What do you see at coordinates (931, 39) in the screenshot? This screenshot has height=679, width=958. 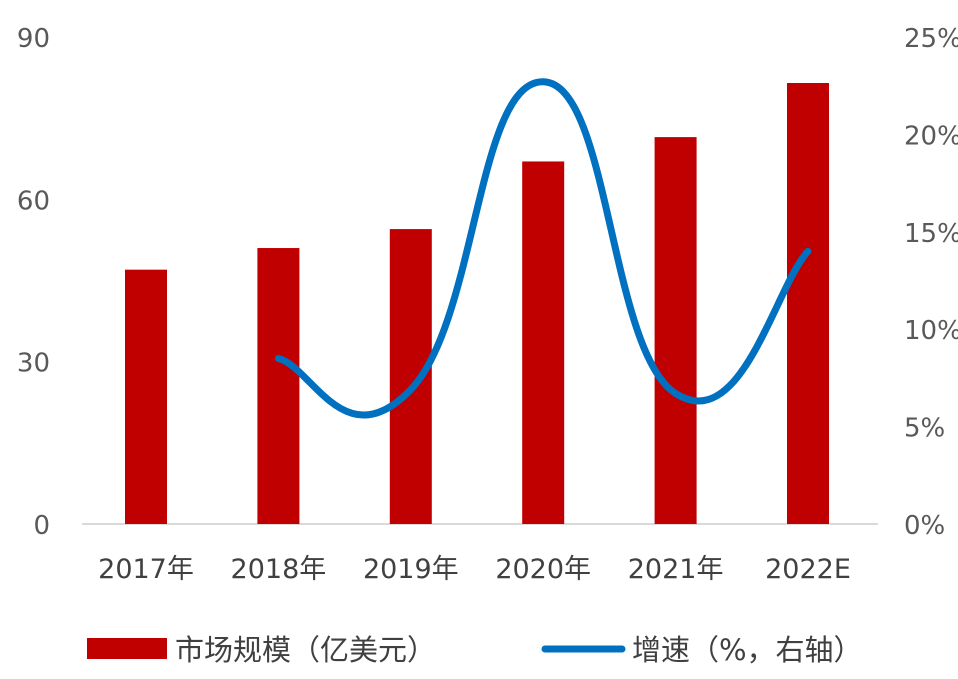 I see `right-tick-label: 25%` at bounding box center [931, 39].